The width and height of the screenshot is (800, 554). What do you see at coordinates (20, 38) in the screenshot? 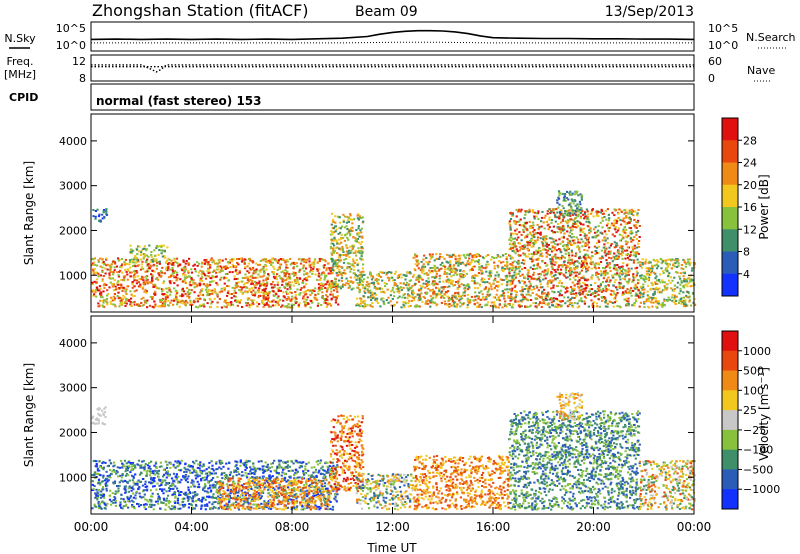
I see `noise-left-label: N.Sky` at bounding box center [20, 38].